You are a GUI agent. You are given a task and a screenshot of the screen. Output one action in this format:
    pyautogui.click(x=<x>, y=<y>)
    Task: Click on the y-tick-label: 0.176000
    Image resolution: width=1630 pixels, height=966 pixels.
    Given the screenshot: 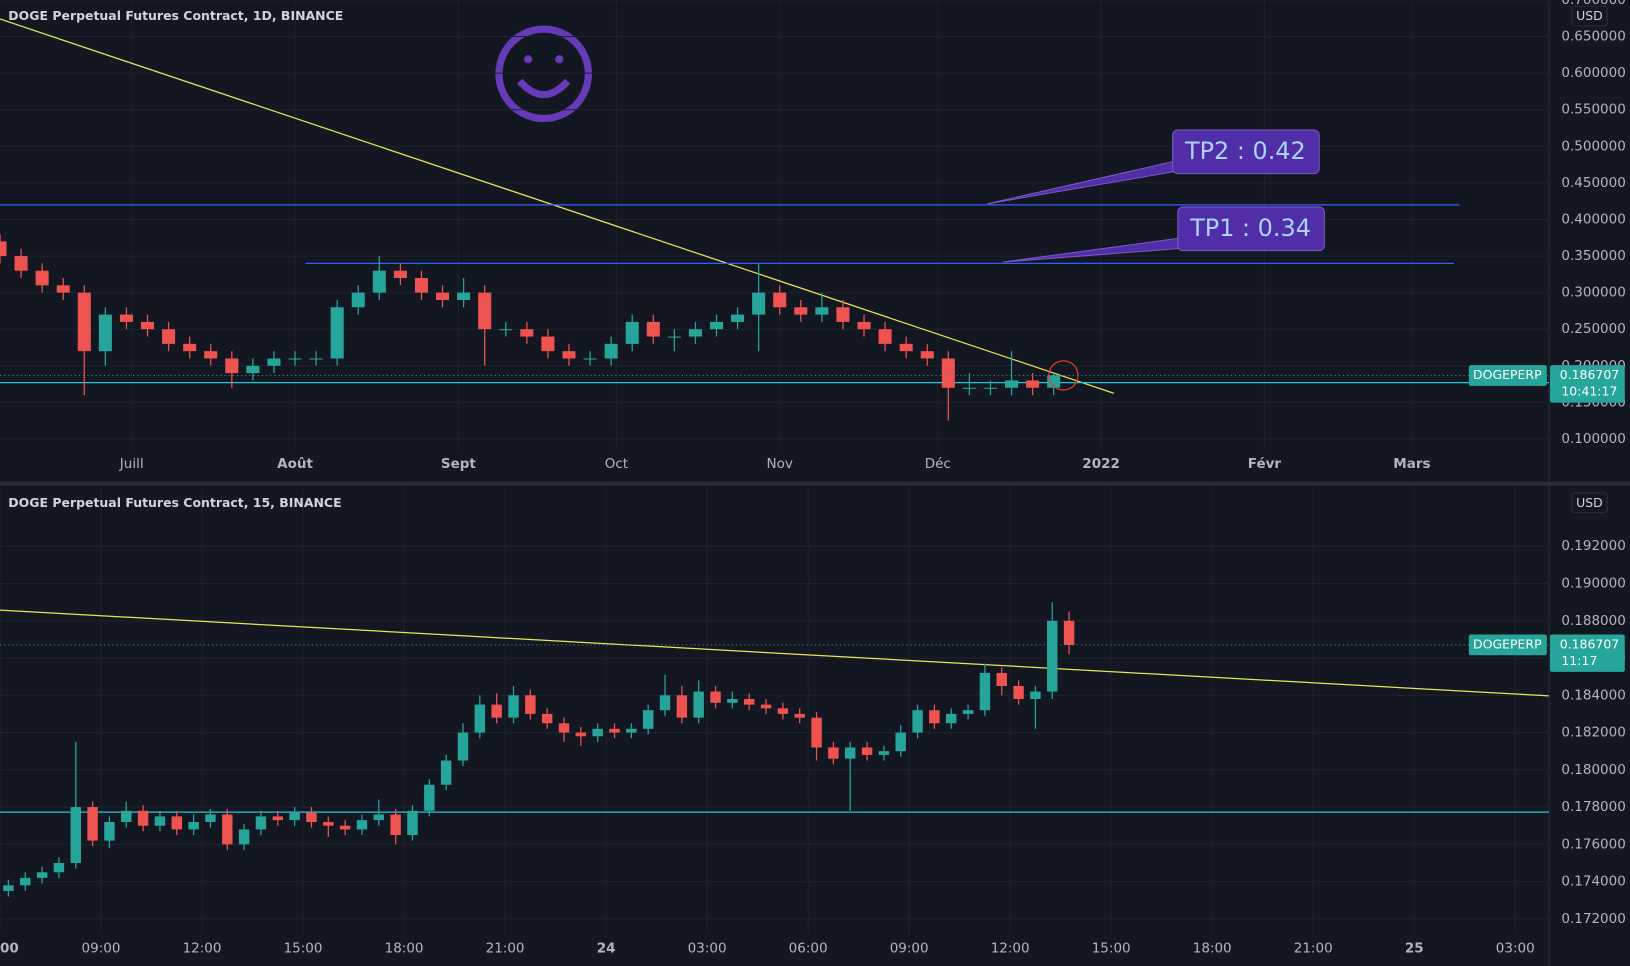 What is the action you would take?
    pyautogui.click(x=1593, y=844)
    